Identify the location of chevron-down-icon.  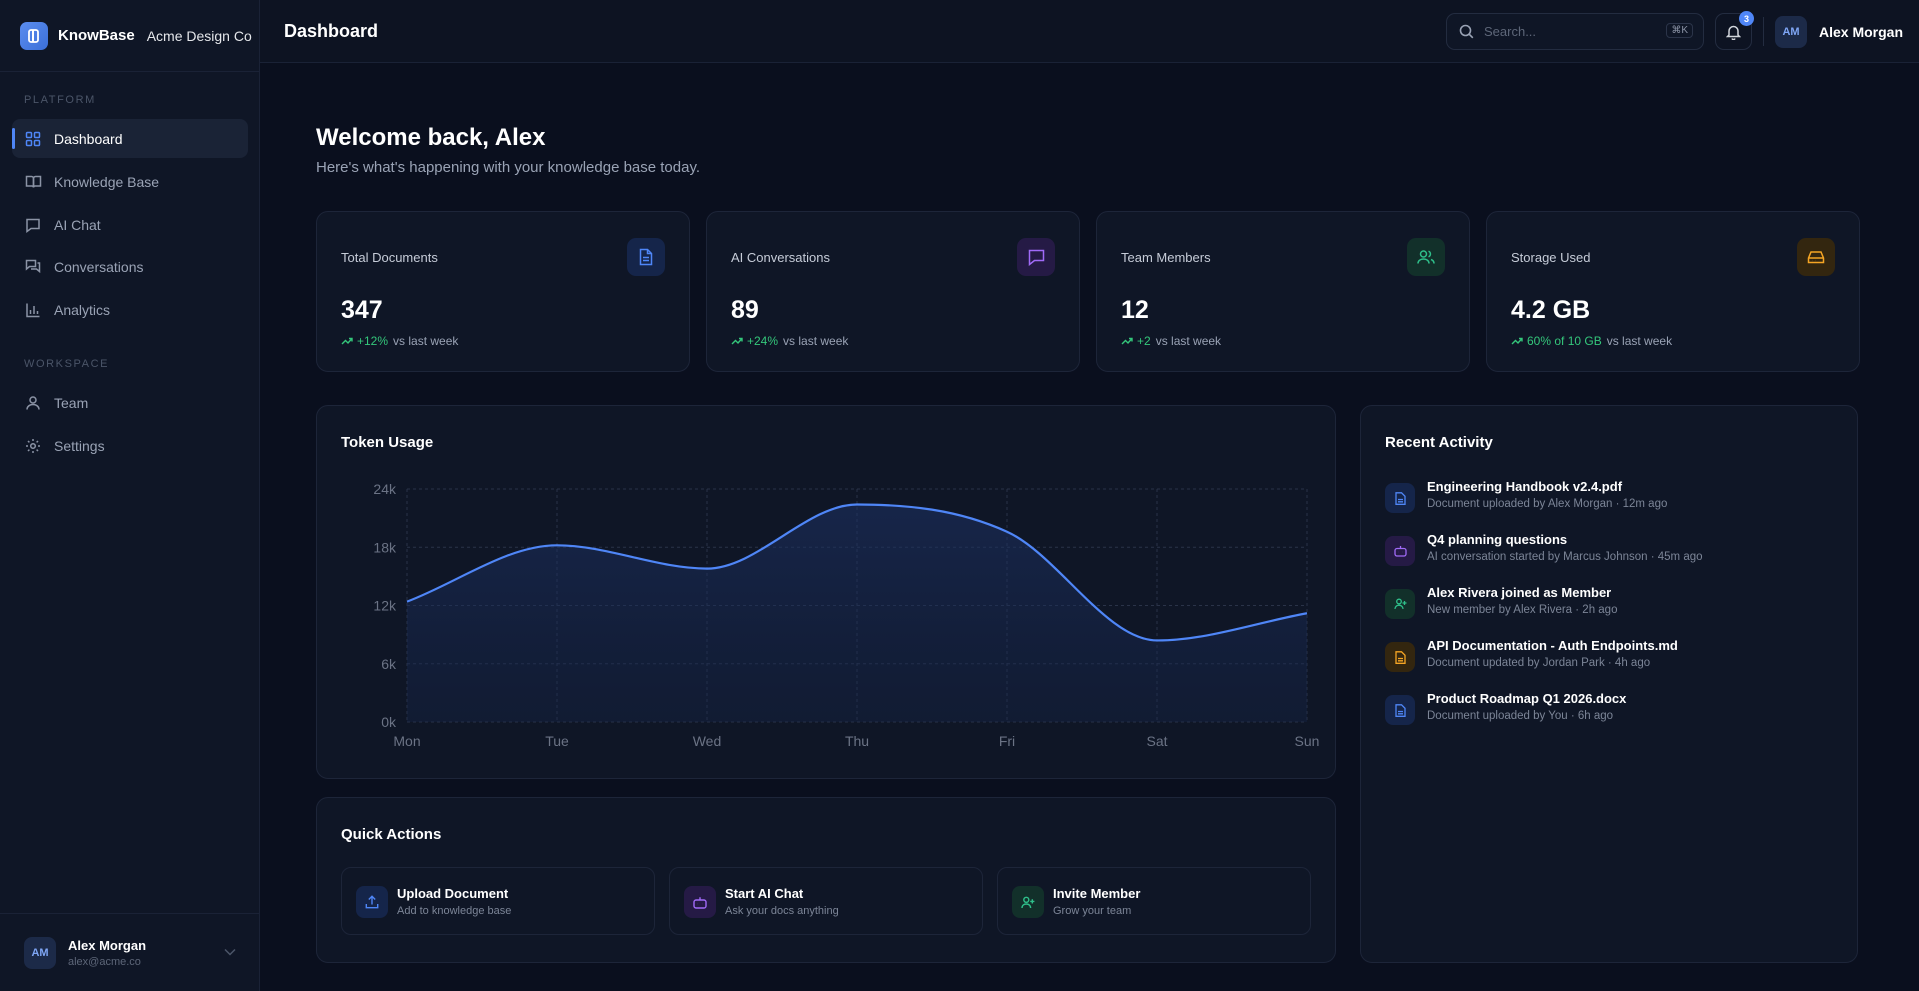
(230, 952).